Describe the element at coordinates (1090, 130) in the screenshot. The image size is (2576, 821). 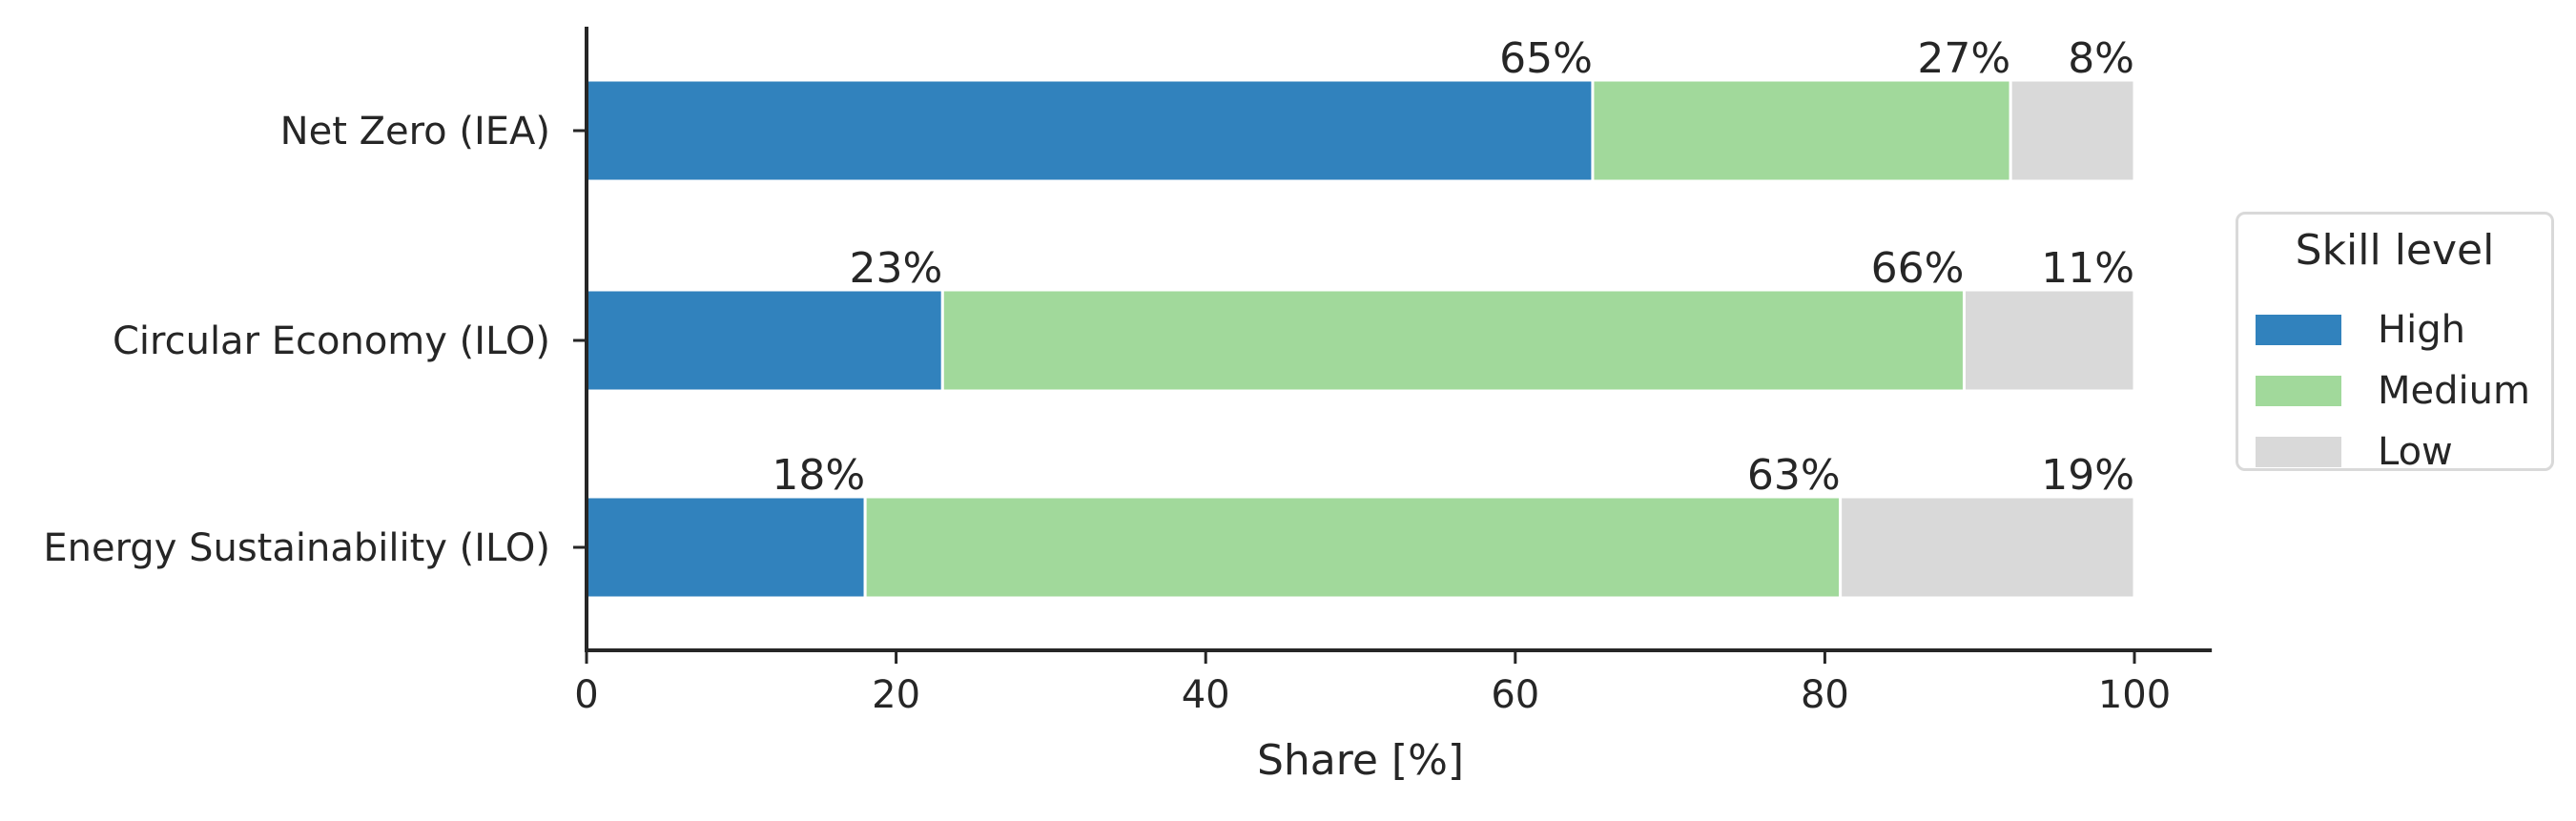
I see `bar-net-zero-iea-high` at that location.